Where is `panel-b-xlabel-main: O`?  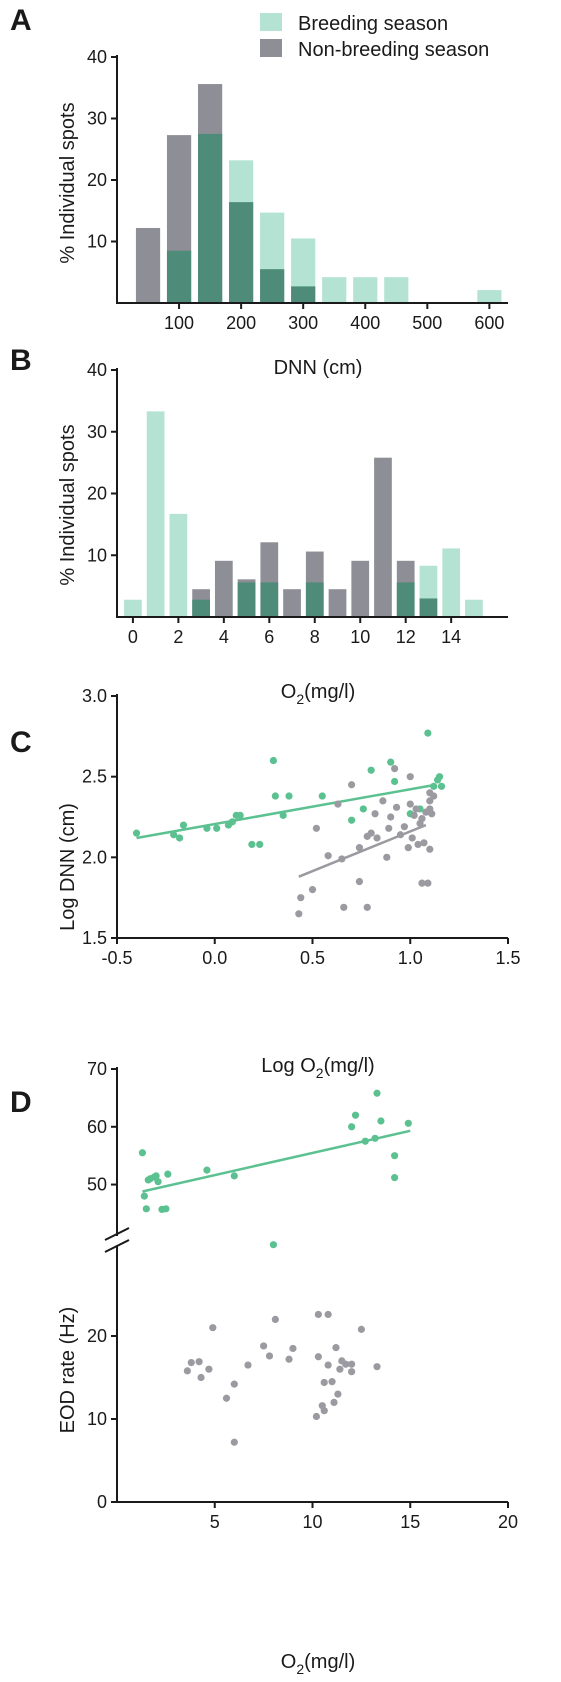 panel-b-xlabel-main: O is located at coordinates (289, 692).